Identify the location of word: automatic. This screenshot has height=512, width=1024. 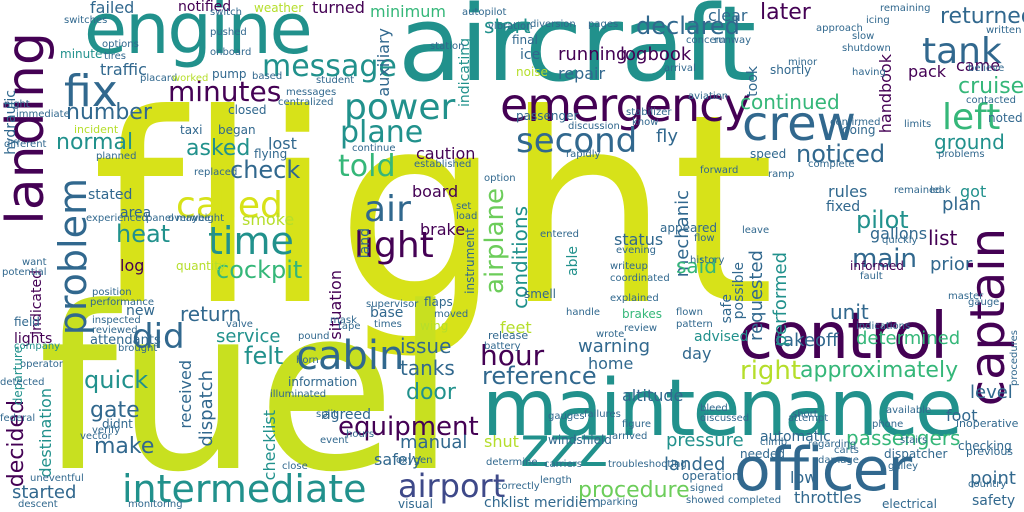
(795, 437).